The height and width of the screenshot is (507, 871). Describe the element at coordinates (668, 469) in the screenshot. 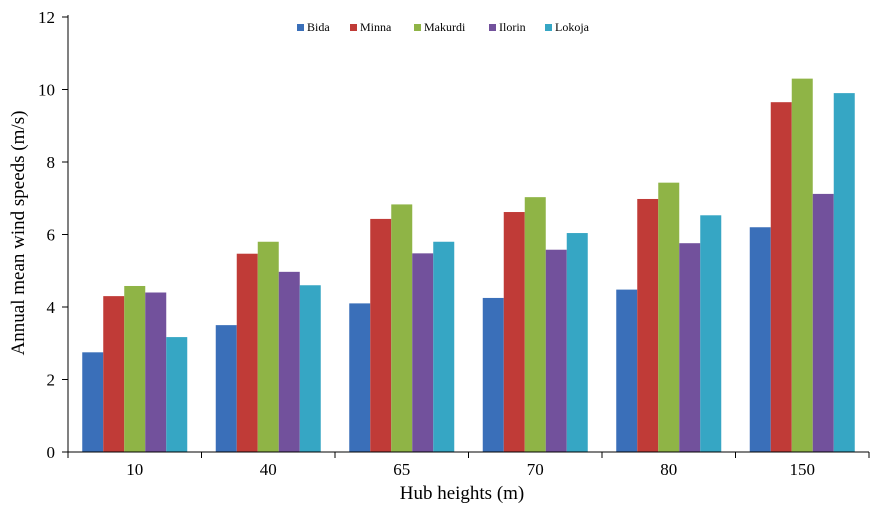

I see `x-tick-label: 80` at that location.